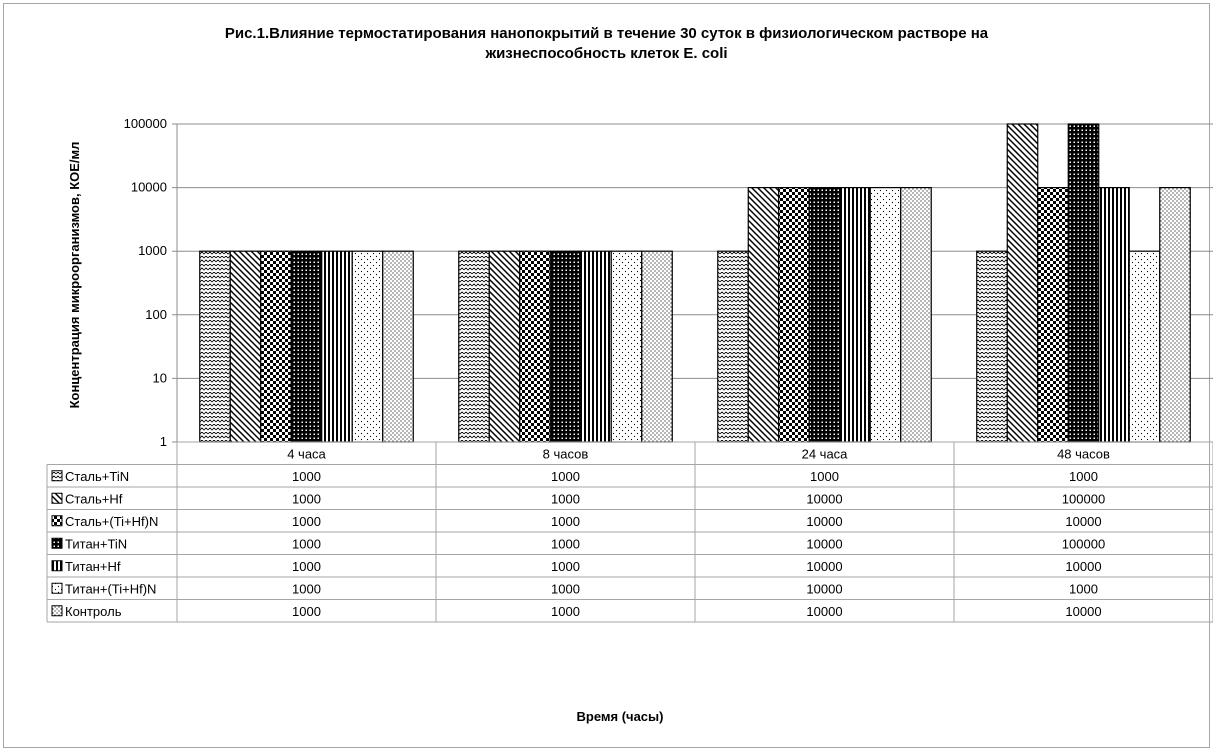  What do you see at coordinates (145, 123) in the screenshot?
I see `y-tick-label: 100000` at bounding box center [145, 123].